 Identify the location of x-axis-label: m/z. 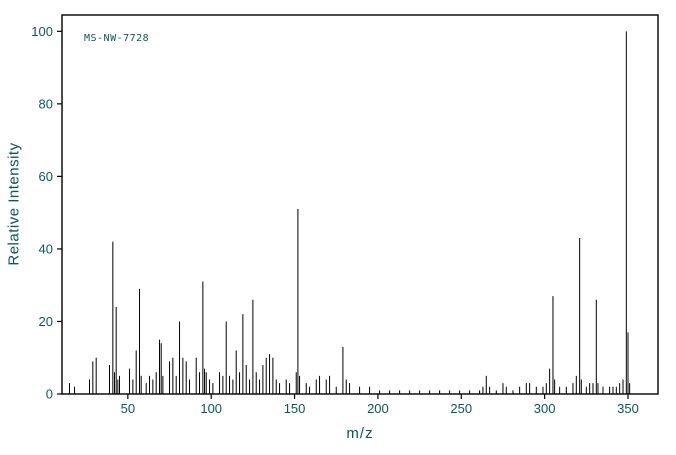
(360, 433).